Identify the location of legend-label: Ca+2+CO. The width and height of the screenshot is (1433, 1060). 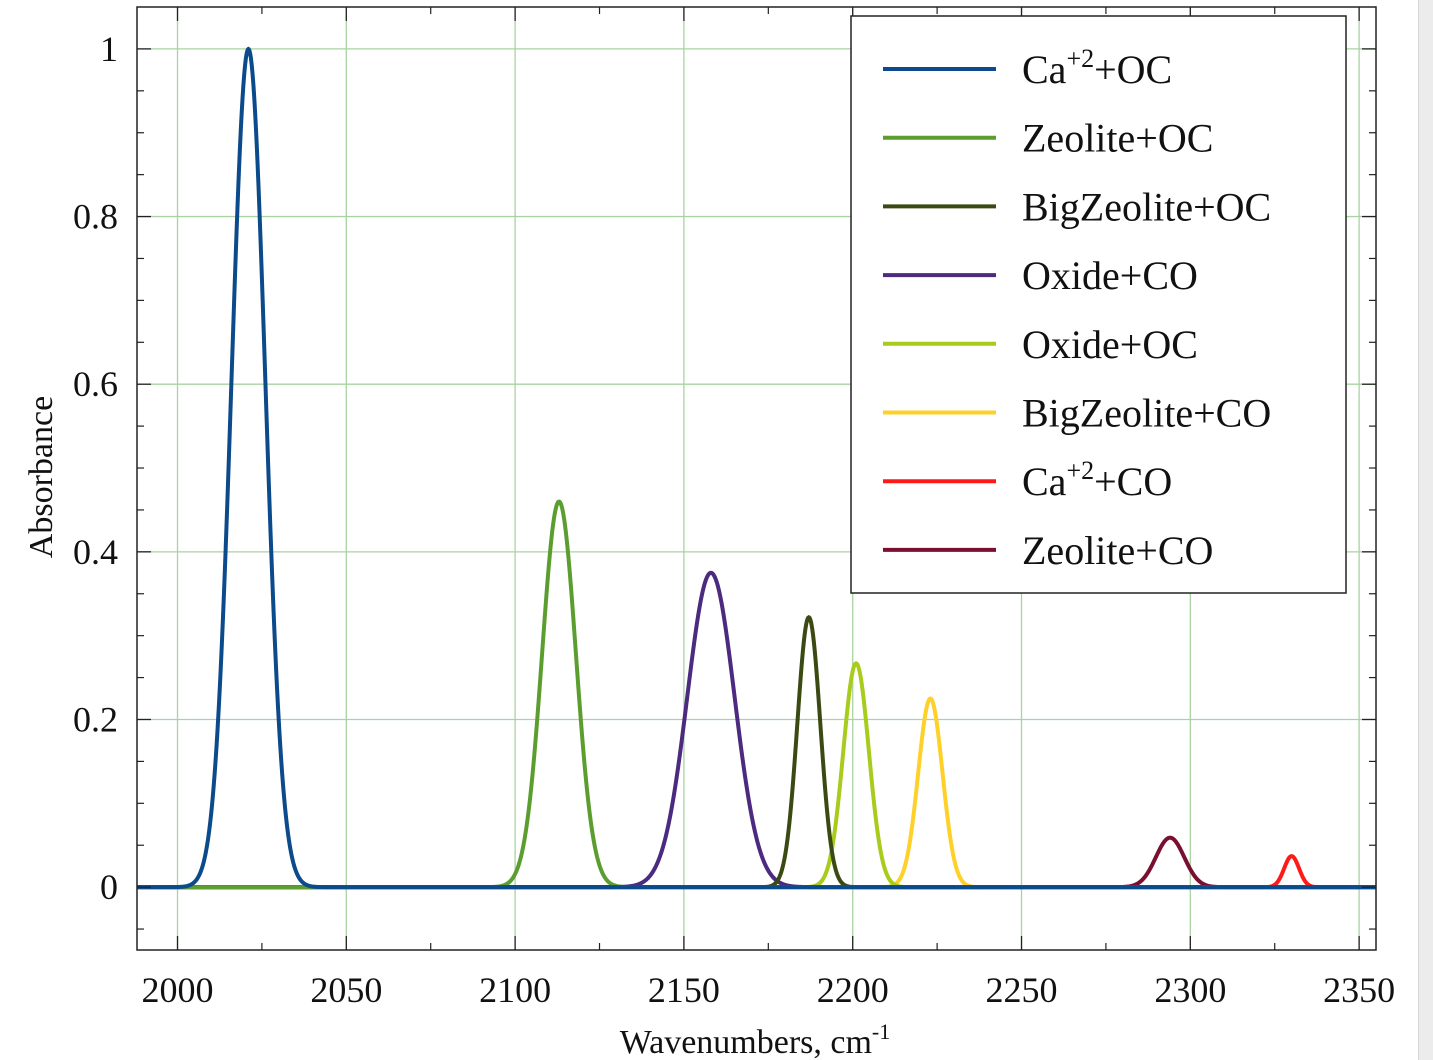
(1097, 480).